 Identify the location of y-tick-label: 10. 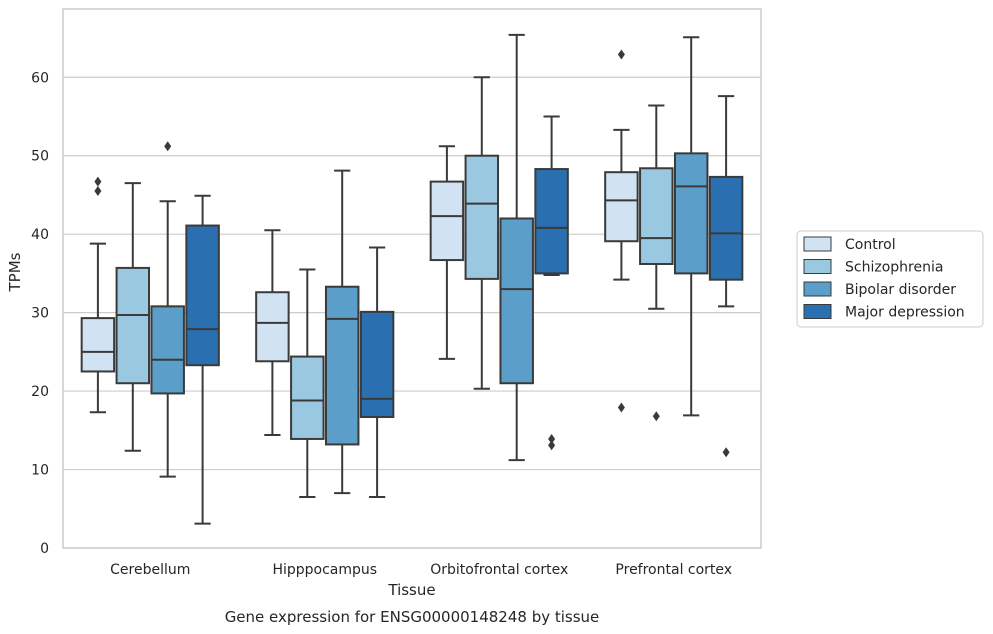
(40, 471).